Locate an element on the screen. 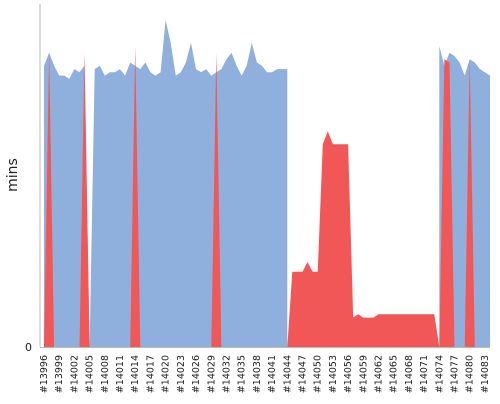 Image resolution: width=500 pixels, height=404 pixels. x-tick-label: #14047 is located at coordinates (303, 374).